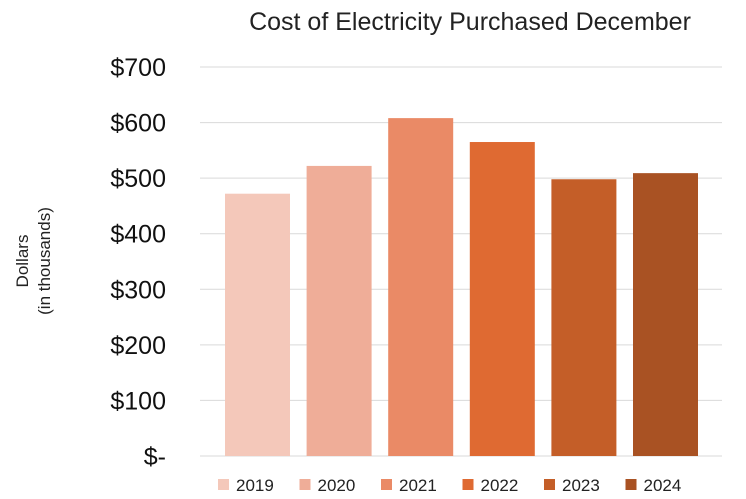 Image resolution: width=746 pixels, height=499 pixels. I want to click on bar-2024, so click(665, 315).